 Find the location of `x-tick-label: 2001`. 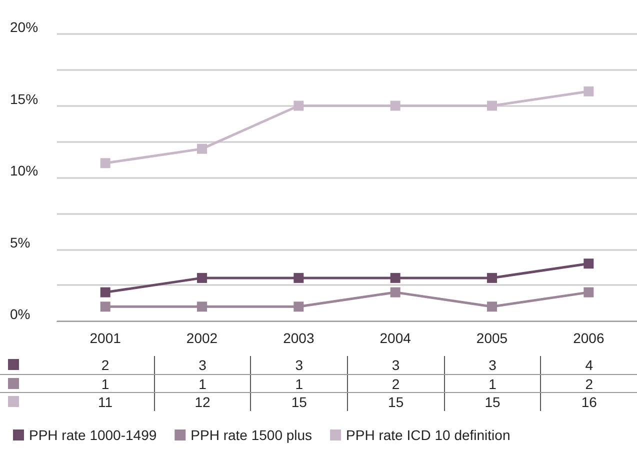

x-tick-label: 2001 is located at coordinates (106, 338).